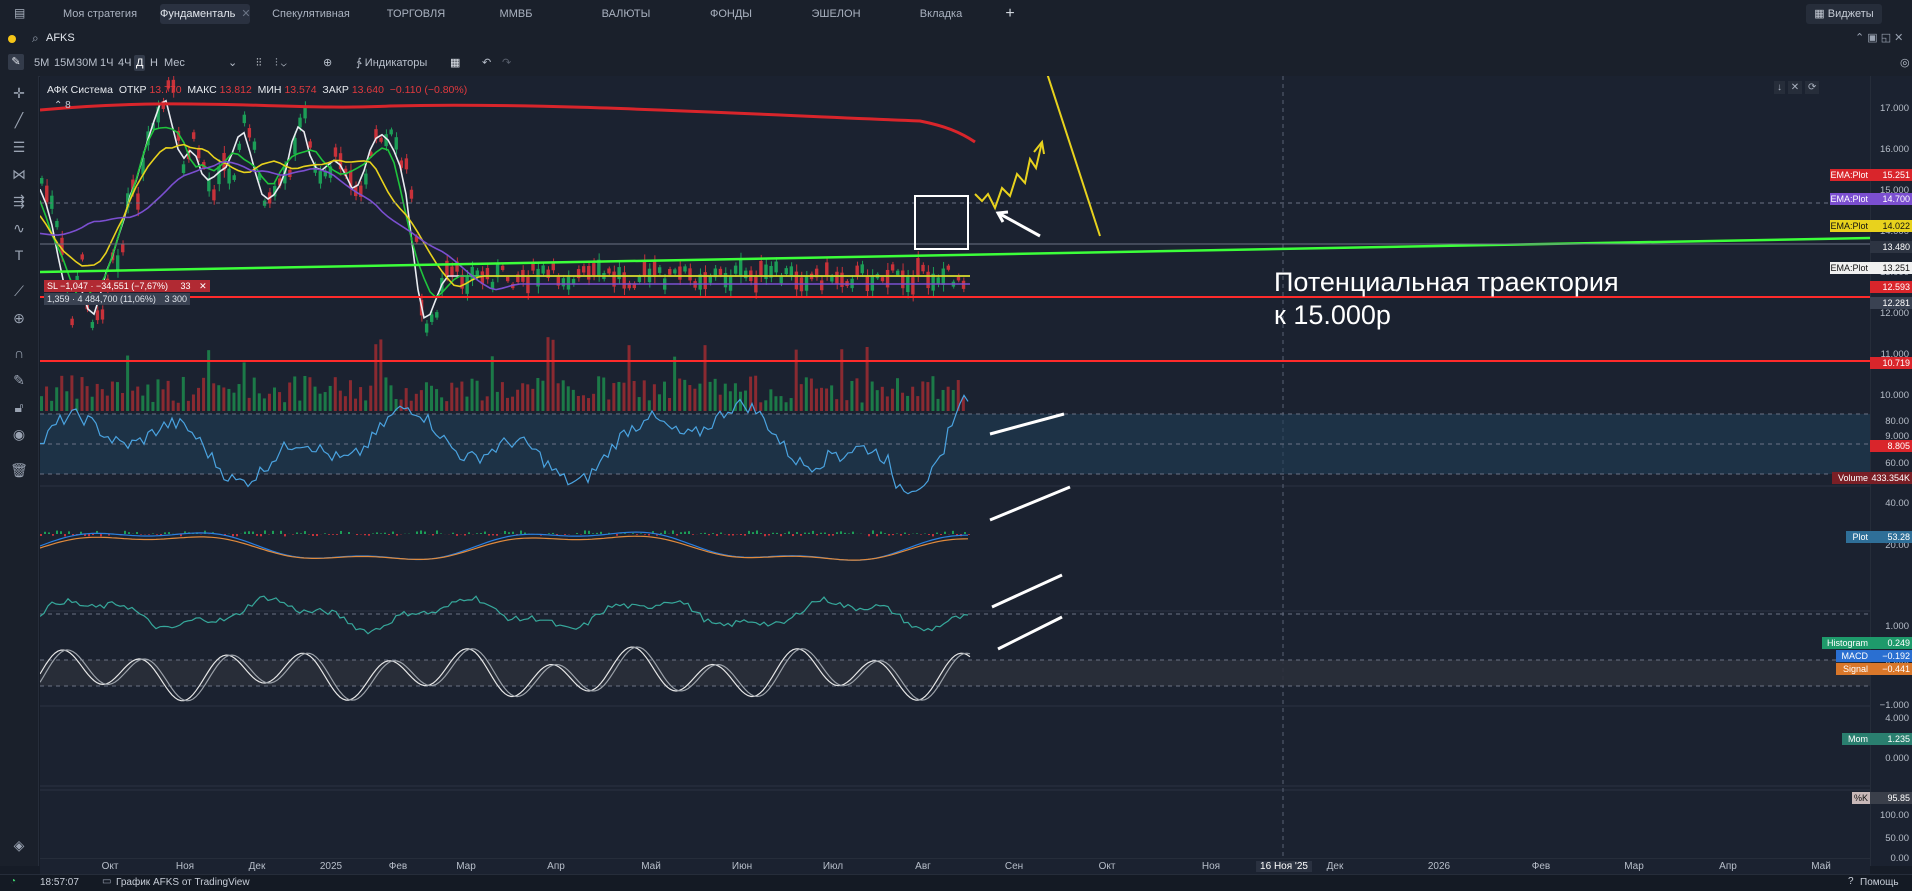 The image size is (1912, 891). What do you see at coordinates (1030, 633) in the screenshot?
I see `indicator-arrow` at bounding box center [1030, 633].